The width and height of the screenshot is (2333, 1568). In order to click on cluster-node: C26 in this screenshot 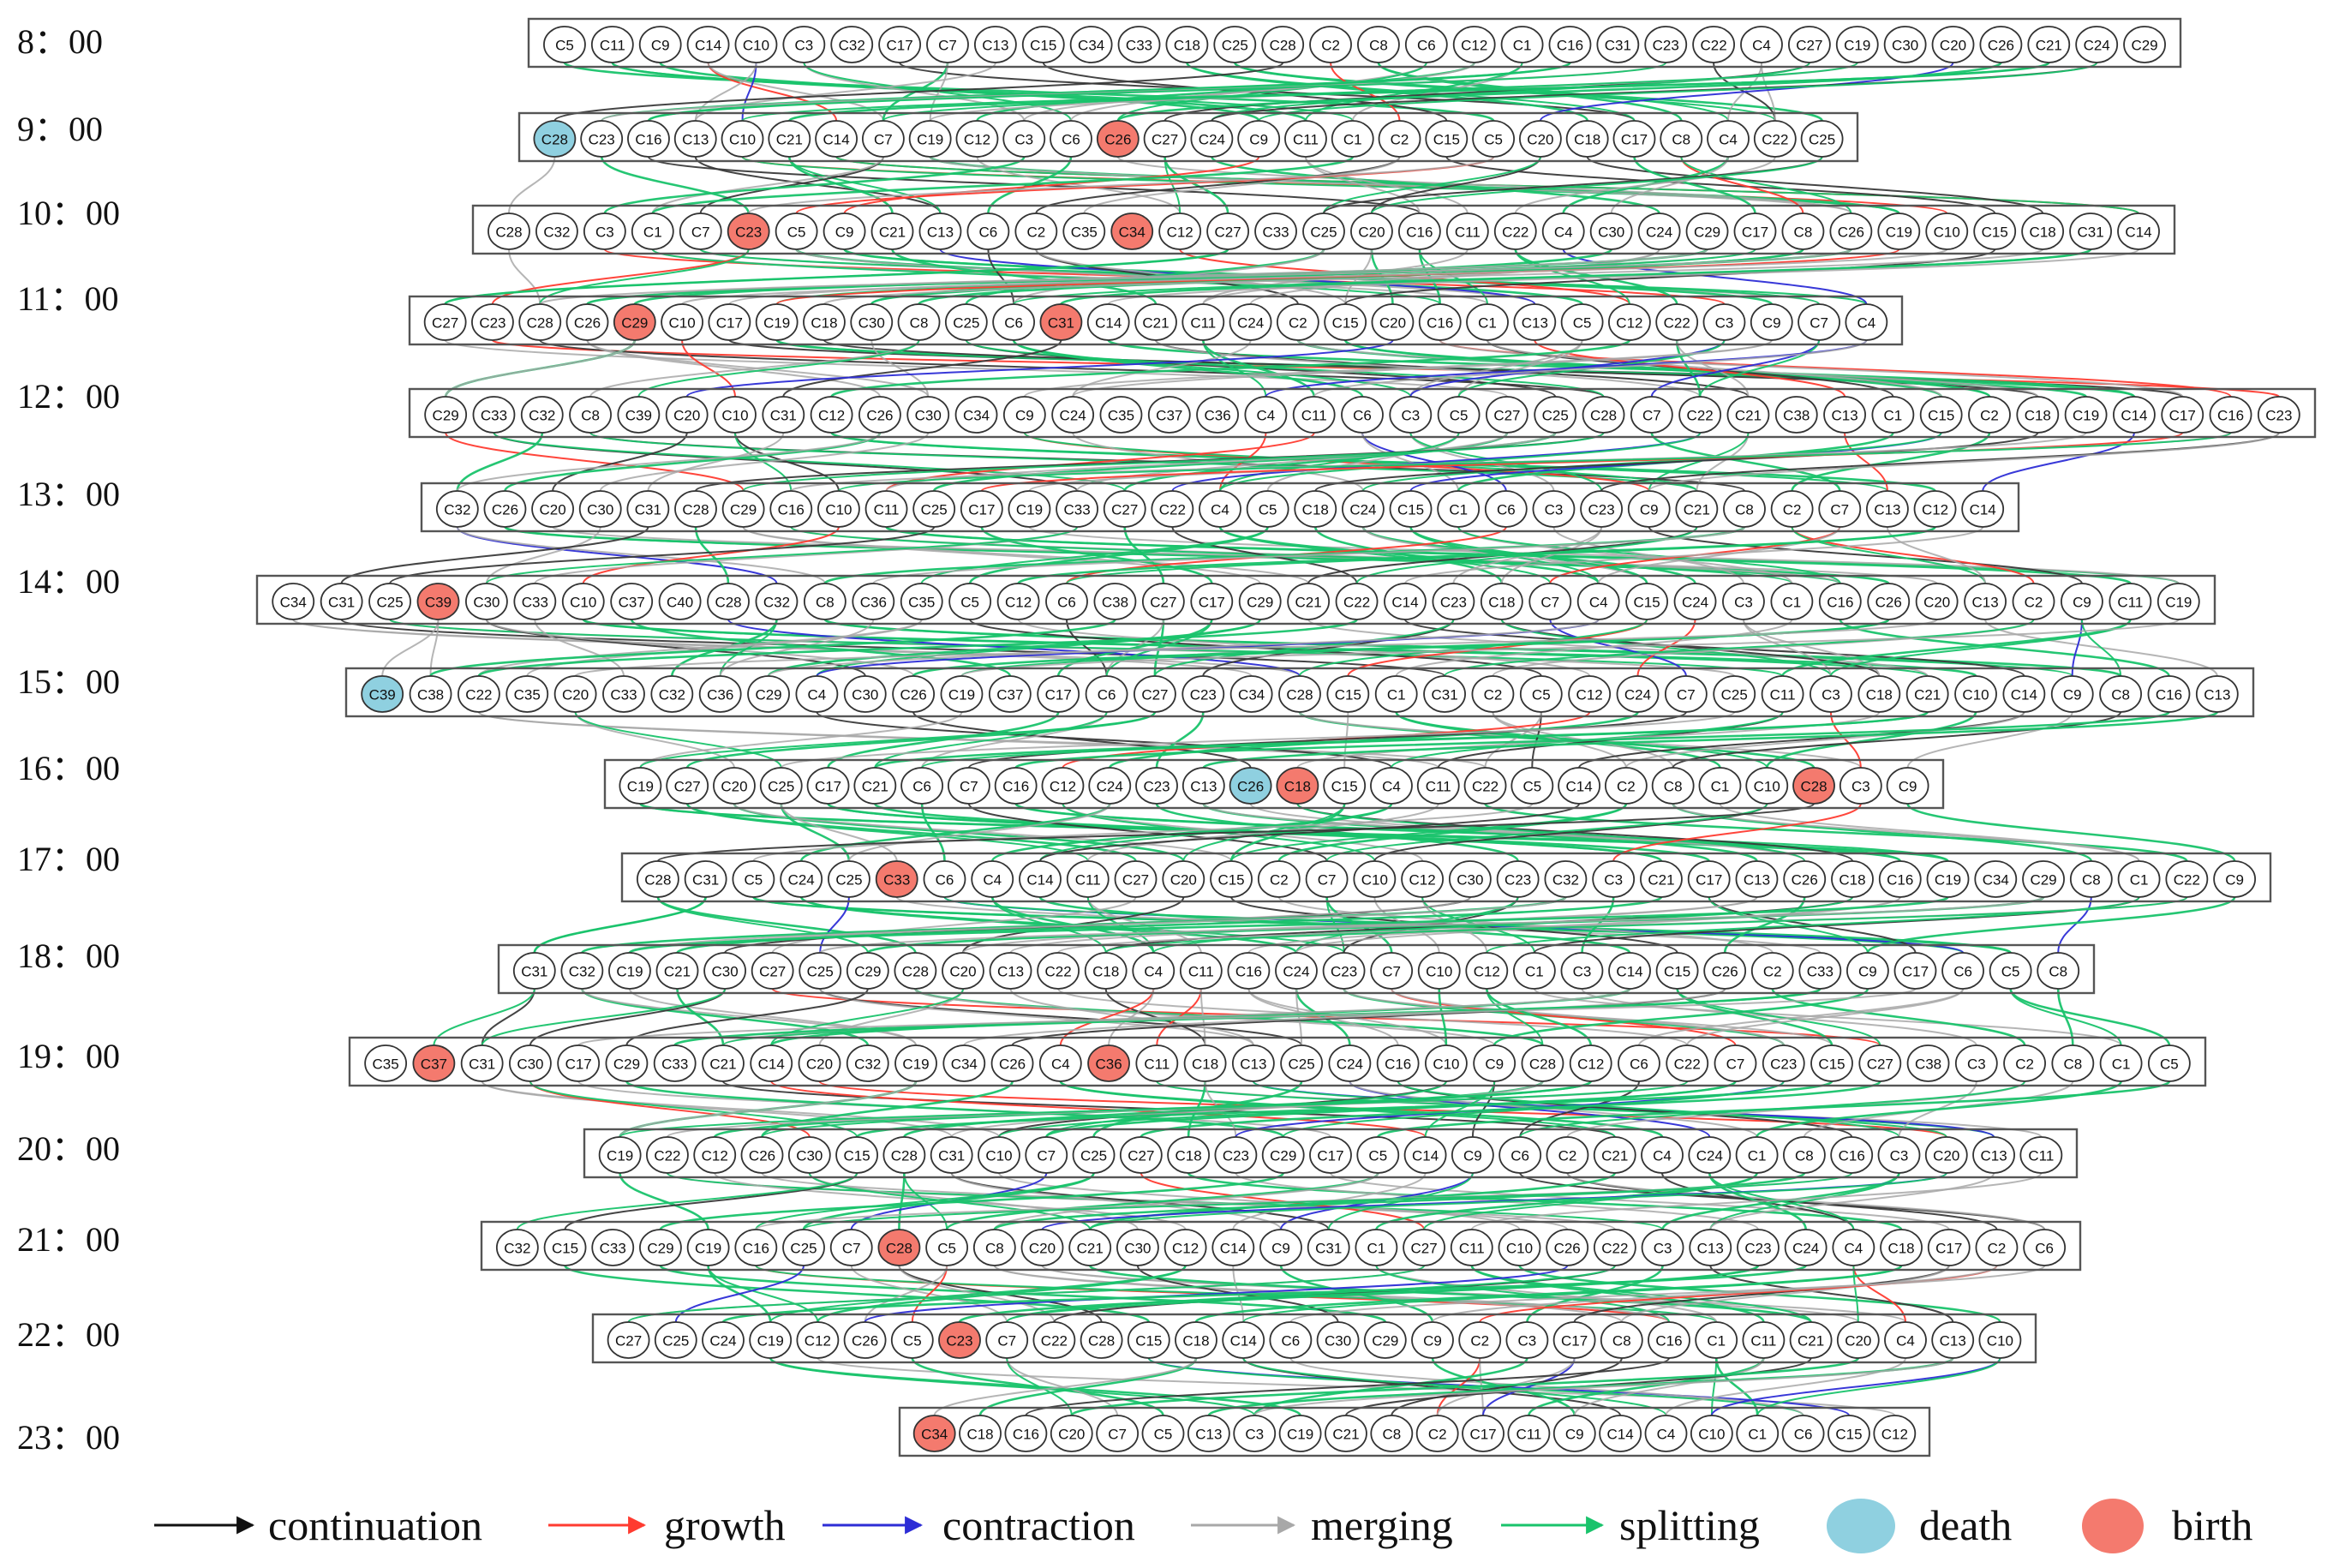, I will do `click(2001, 44)`.